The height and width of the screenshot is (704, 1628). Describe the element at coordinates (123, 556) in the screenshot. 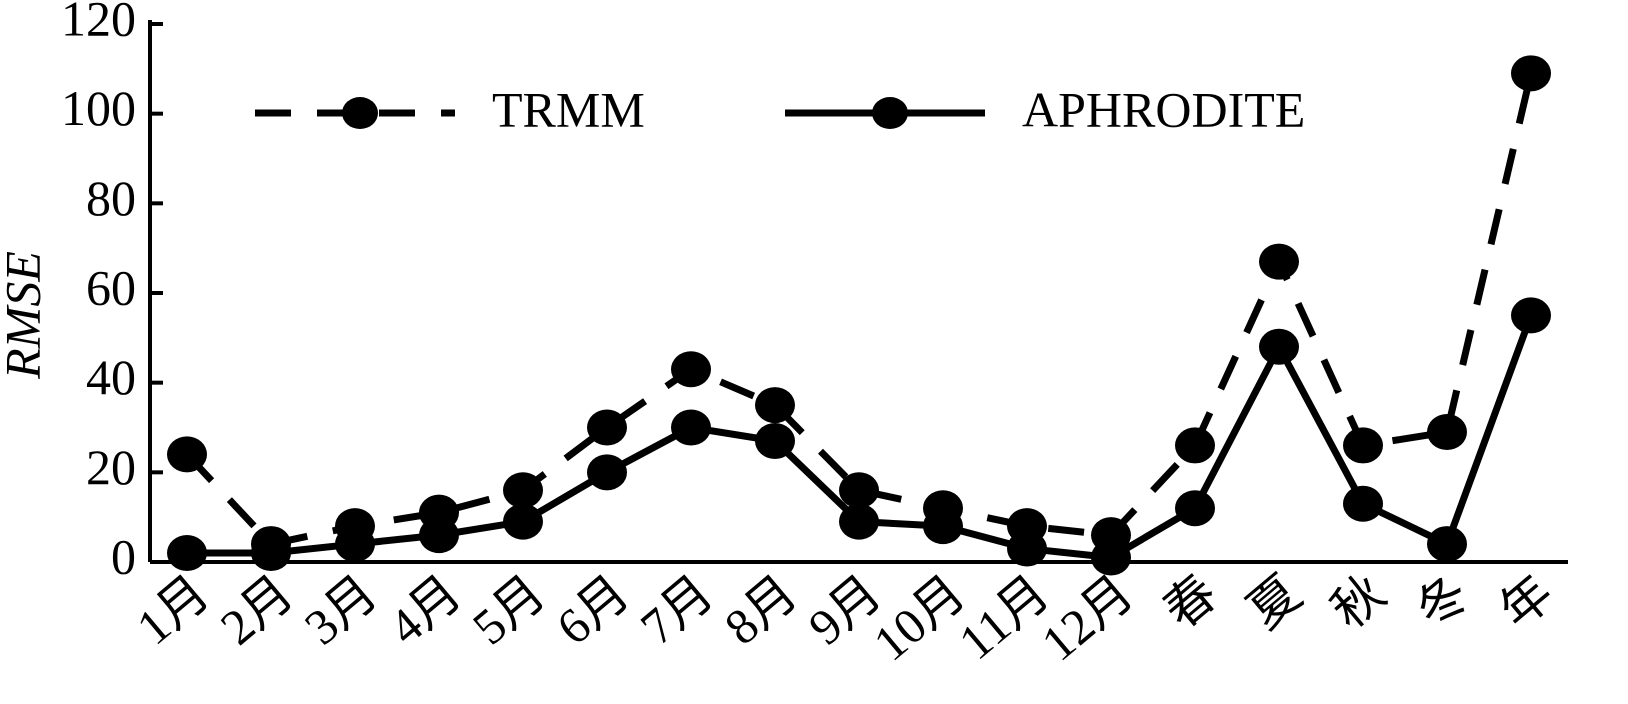

I see `y-tick-label: 0` at that location.